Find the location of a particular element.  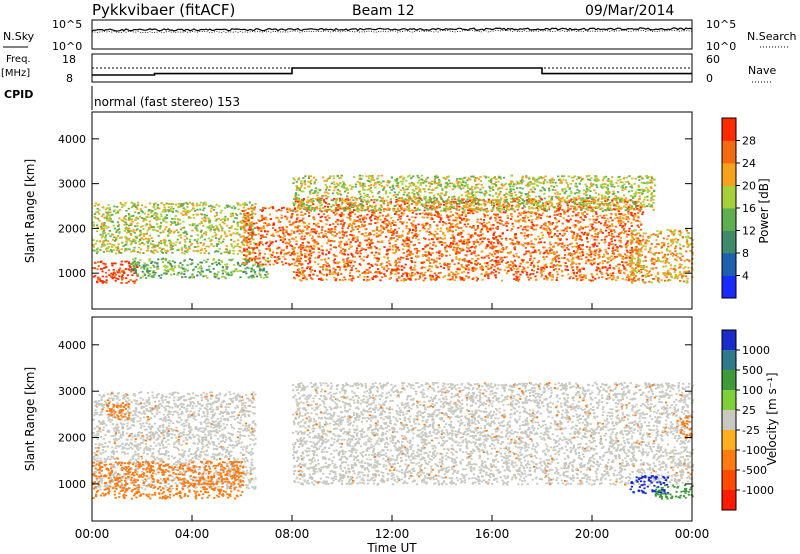

noise-search-trace is located at coordinates (392, 31).